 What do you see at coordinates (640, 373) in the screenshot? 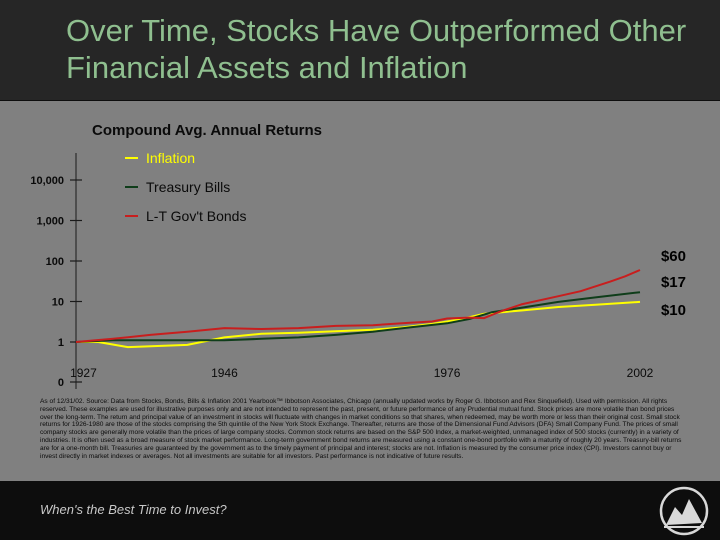
I see `x-tick-label: 2002` at bounding box center [640, 373].